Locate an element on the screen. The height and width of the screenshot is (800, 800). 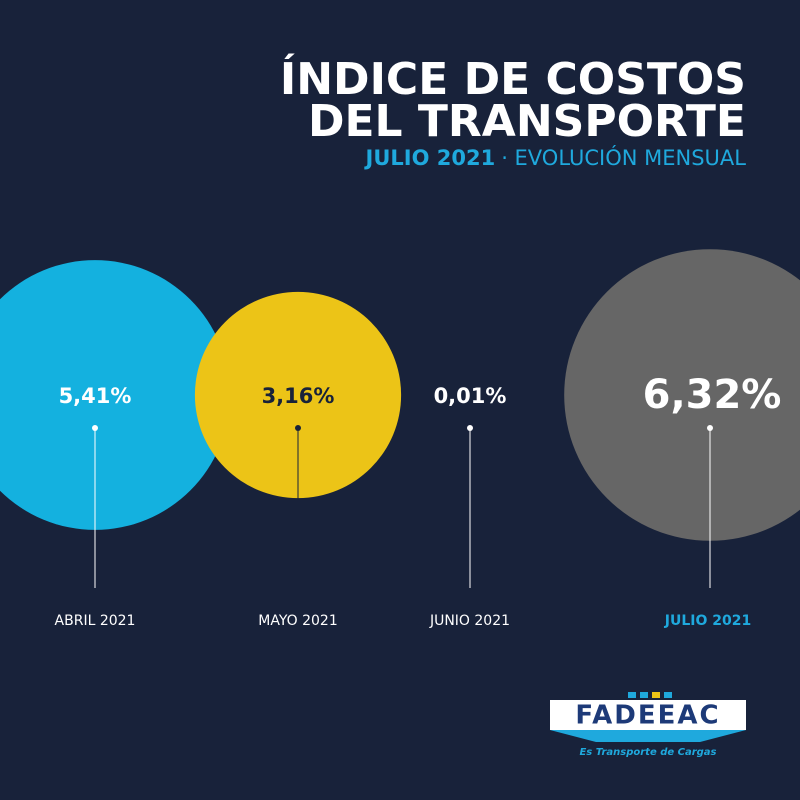
title-line: DEL TRANSPORTE is located at coordinates (527, 121).